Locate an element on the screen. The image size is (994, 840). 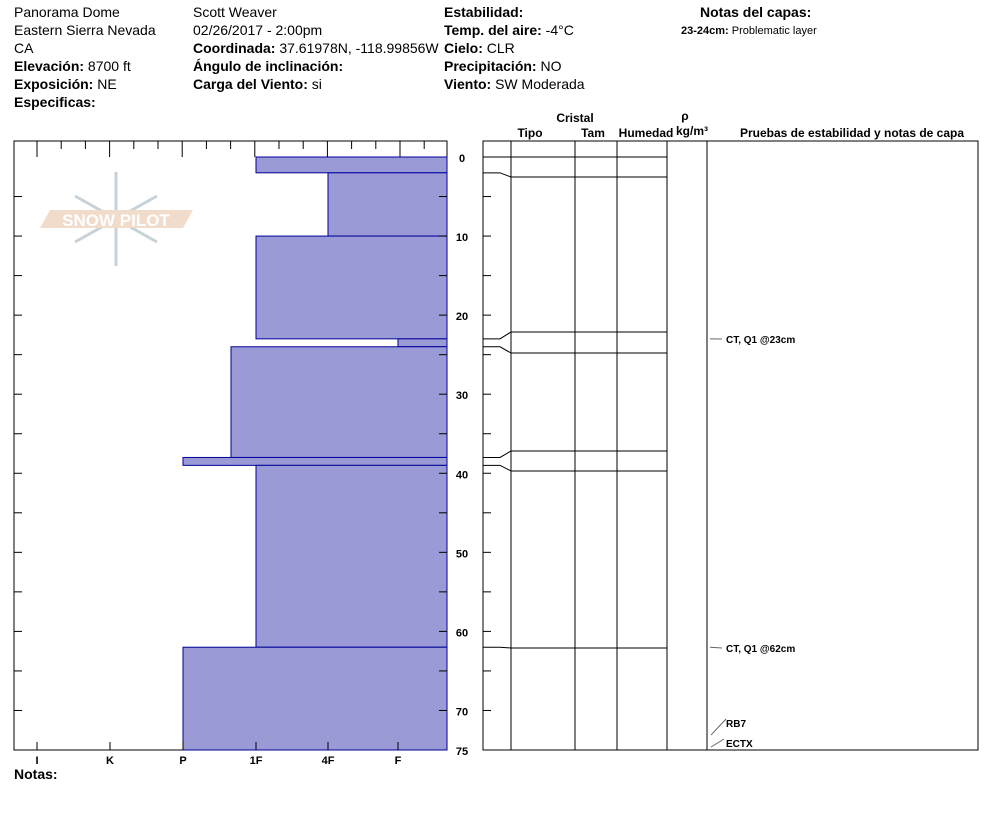
svg-text: Precipitación: NO is located at coordinates (503, 66).